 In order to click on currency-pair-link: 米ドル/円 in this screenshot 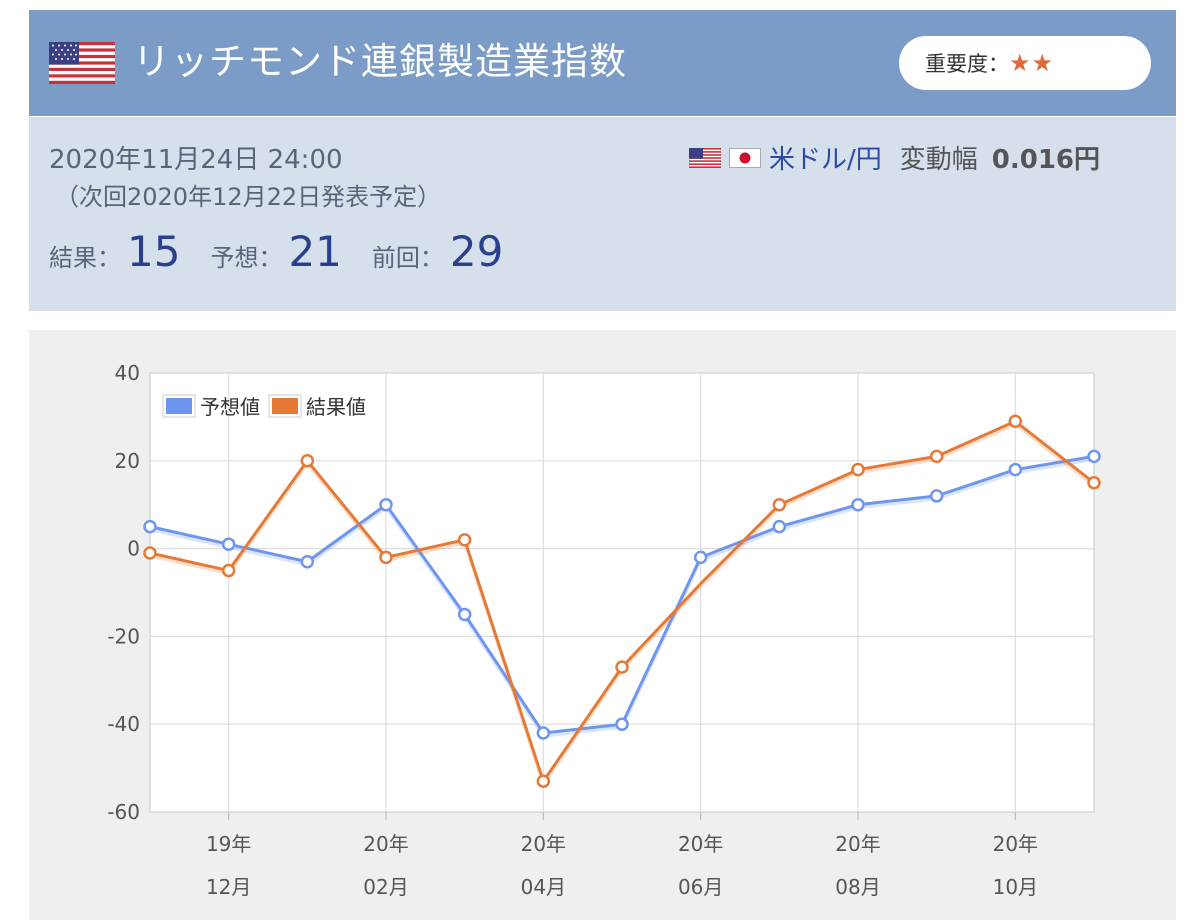, I will do `click(825, 160)`.